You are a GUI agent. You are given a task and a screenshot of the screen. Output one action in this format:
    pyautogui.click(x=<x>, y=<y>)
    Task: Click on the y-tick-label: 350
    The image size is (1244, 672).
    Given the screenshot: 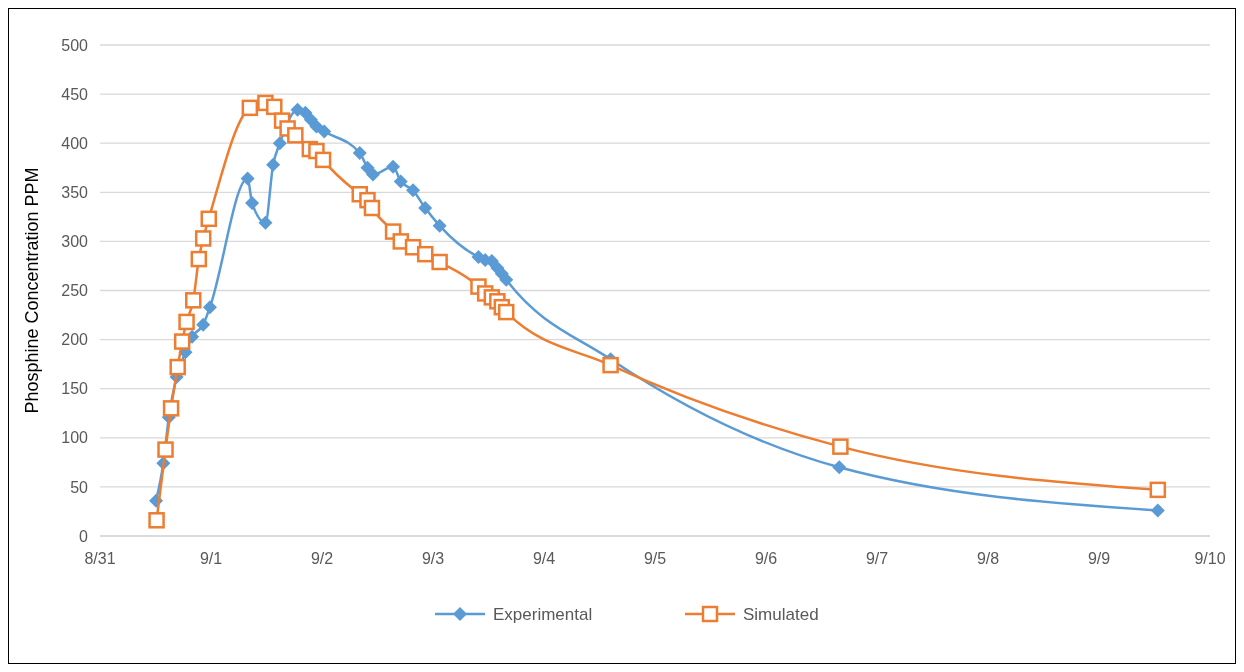 What is the action you would take?
    pyautogui.click(x=75, y=192)
    